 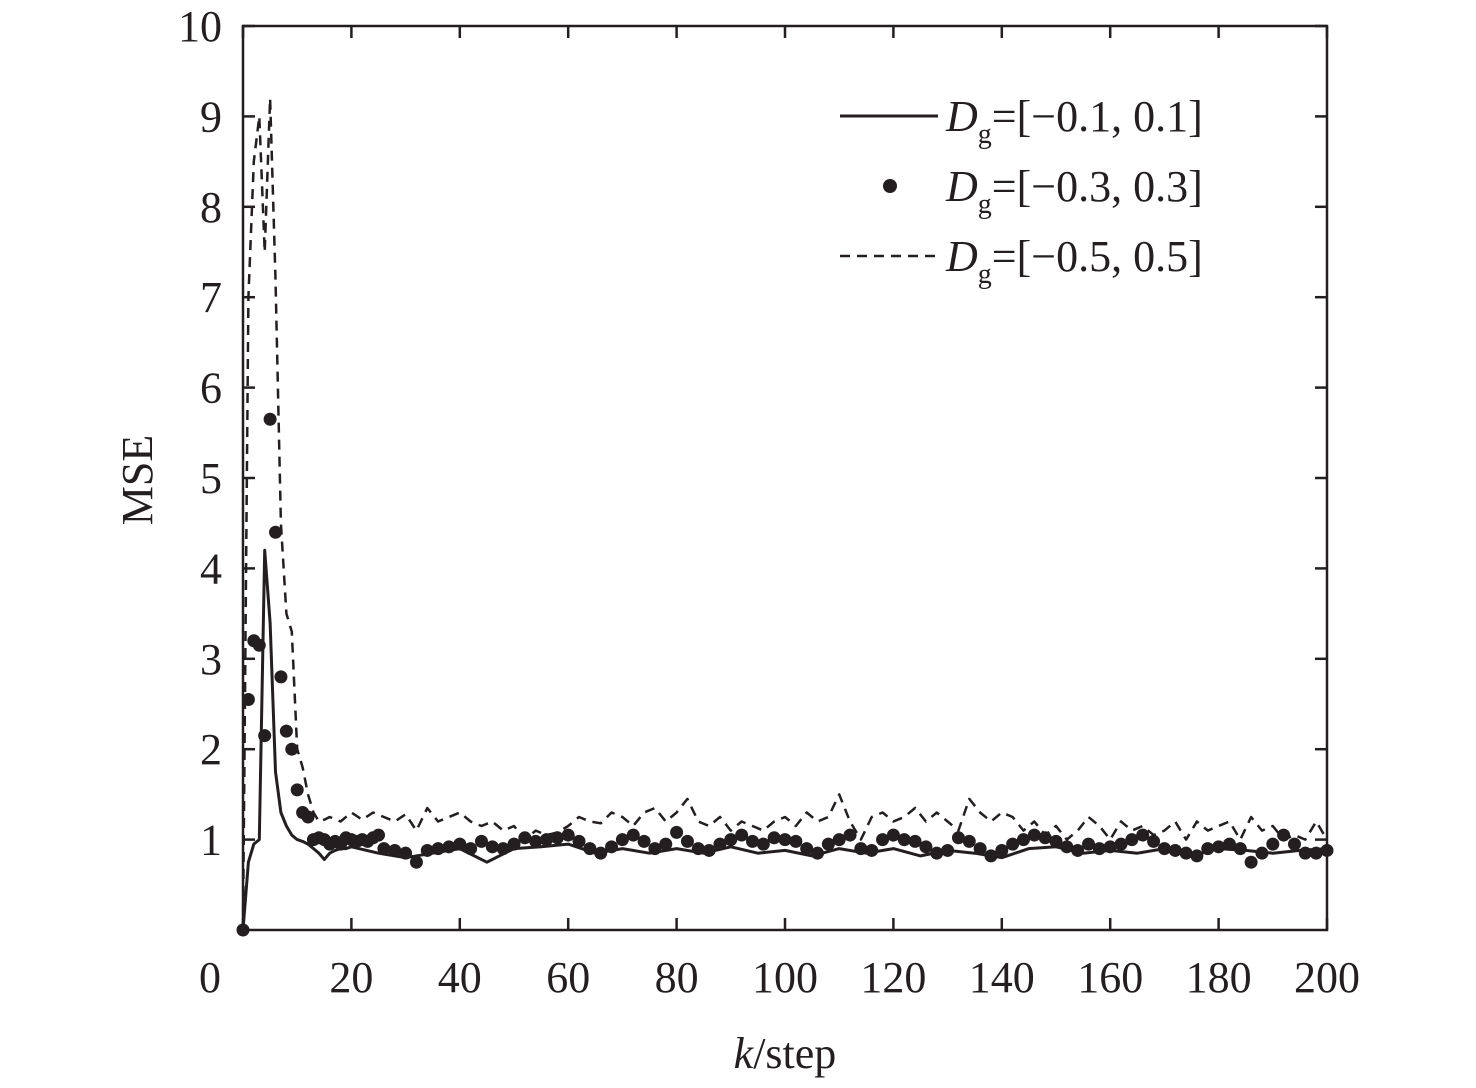 What do you see at coordinates (744, 1053) in the screenshot?
I see `x-axis-label-var: k` at bounding box center [744, 1053].